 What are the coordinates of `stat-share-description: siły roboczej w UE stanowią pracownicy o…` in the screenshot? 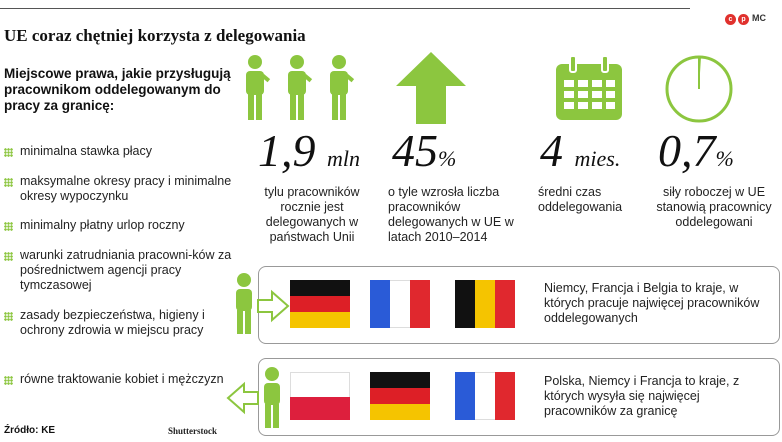 It's located at (714, 207).